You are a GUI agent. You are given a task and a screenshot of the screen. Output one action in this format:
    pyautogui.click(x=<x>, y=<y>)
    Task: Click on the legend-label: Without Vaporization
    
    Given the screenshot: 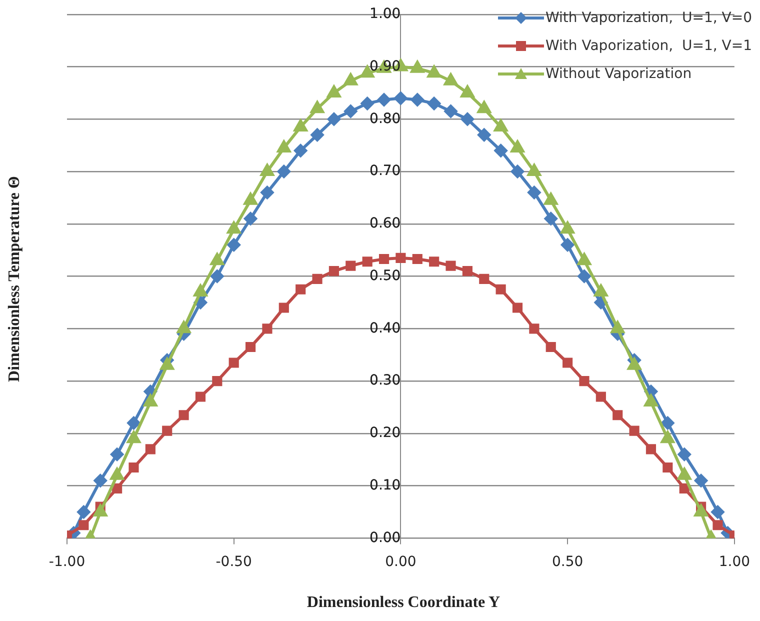 What is the action you would take?
    pyautogui.click(x=619, y=74)
    